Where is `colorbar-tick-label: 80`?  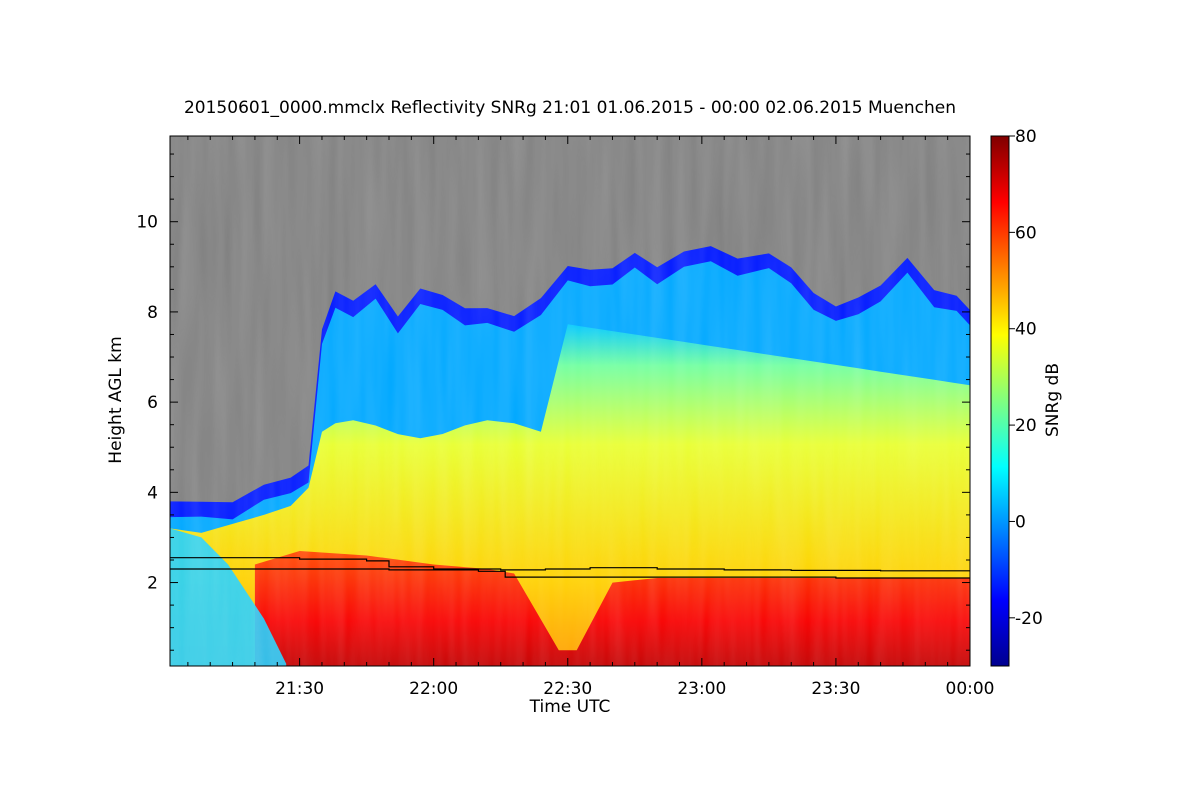
colorbar-tick-label: 80 is located at coordinates (1026, 137).